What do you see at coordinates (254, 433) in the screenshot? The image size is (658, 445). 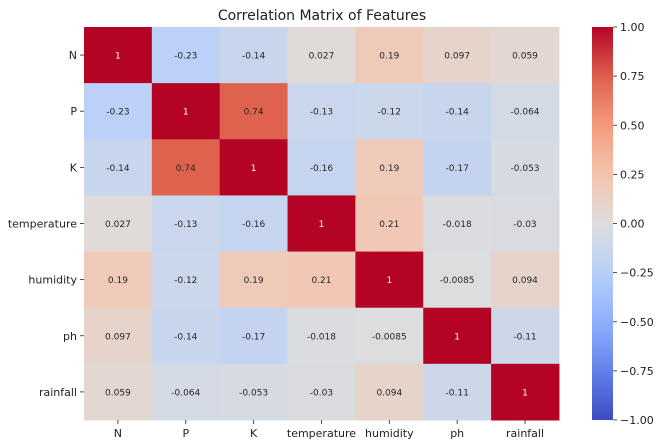 I see `x-tick-label: K` at bounding box center [254, 433].